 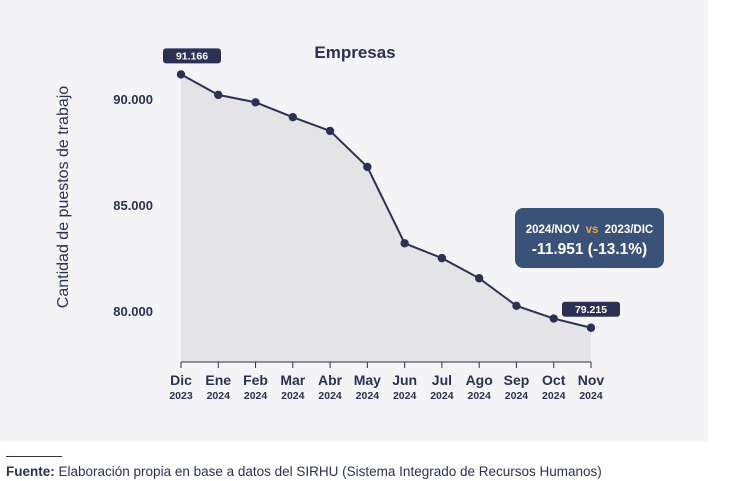 What do you see at coordinates (181, 380) in the screenshot?
I see `x-tick-label-month: Dic` at bounding box center [181, 380].